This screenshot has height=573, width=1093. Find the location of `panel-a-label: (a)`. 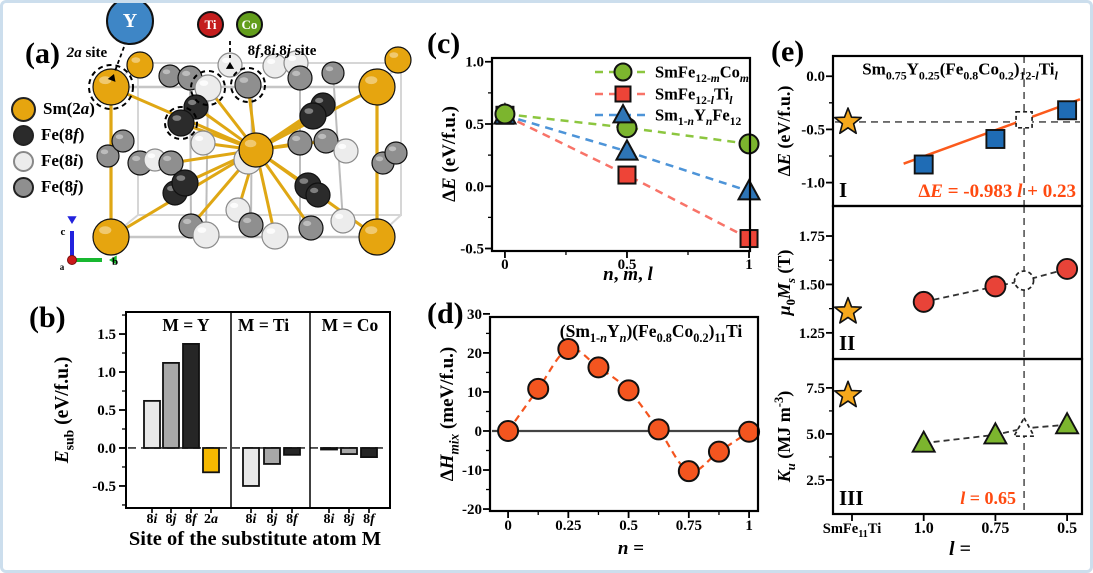

panel-a-label: (a) is located at coordinates (42, 53).